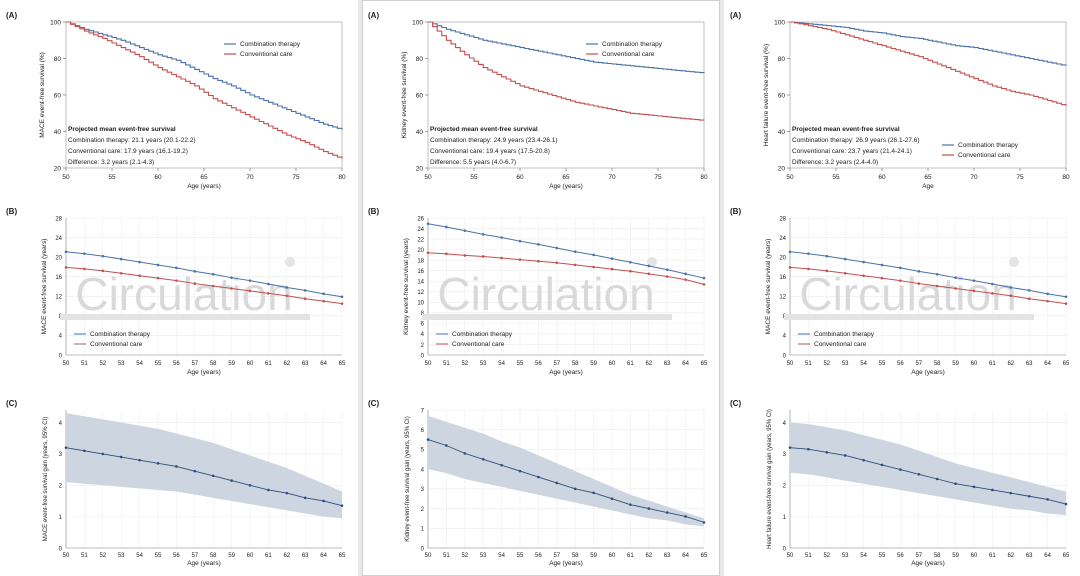 The width and height of the screenshot is (1080, 576). What do you see at coordinates (61, 455) in the screenshot?
I see `y-tick-label-c: 3` at bounding box center [61, 455].